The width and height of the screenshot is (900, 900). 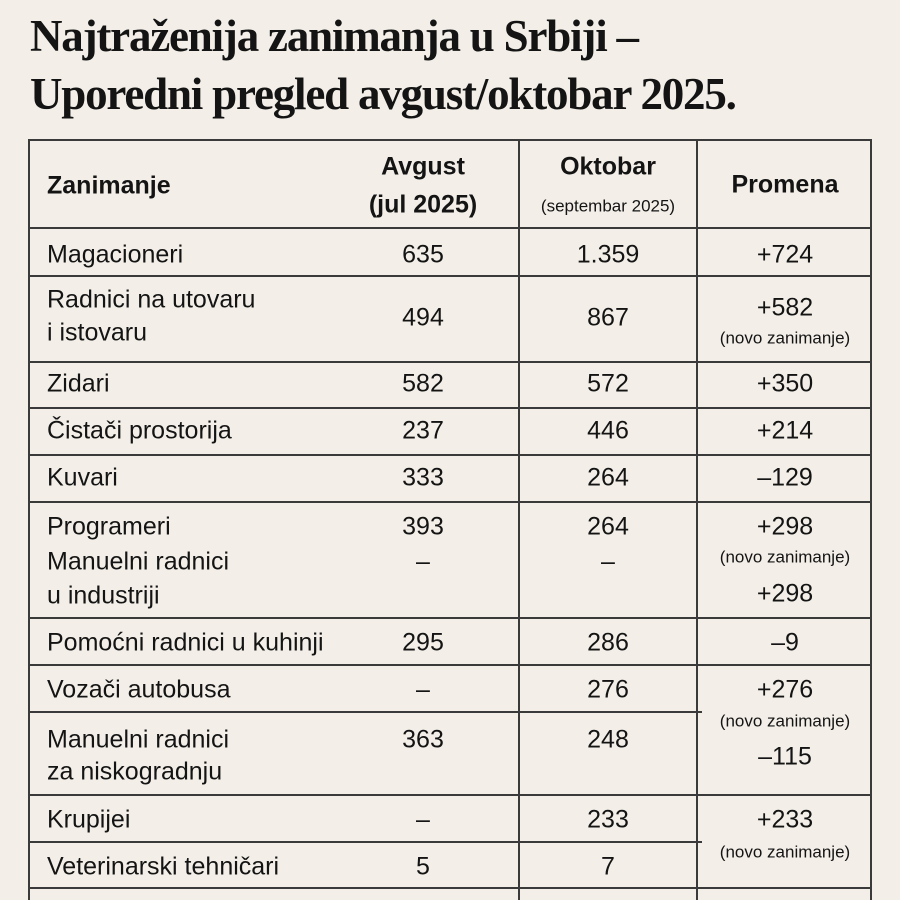 I want to click on page-title-line-1: Najtraženija zanimanja u Srbiji –, so click(x=334, y=36).